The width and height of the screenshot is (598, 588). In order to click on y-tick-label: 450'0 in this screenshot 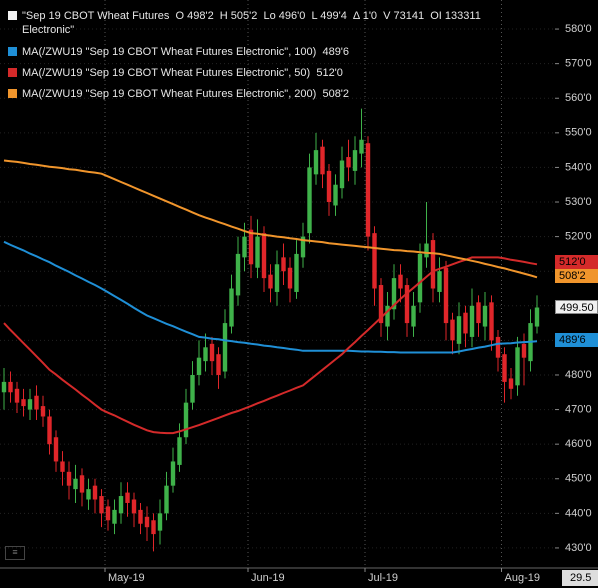, I will do `click(578, 479)`.